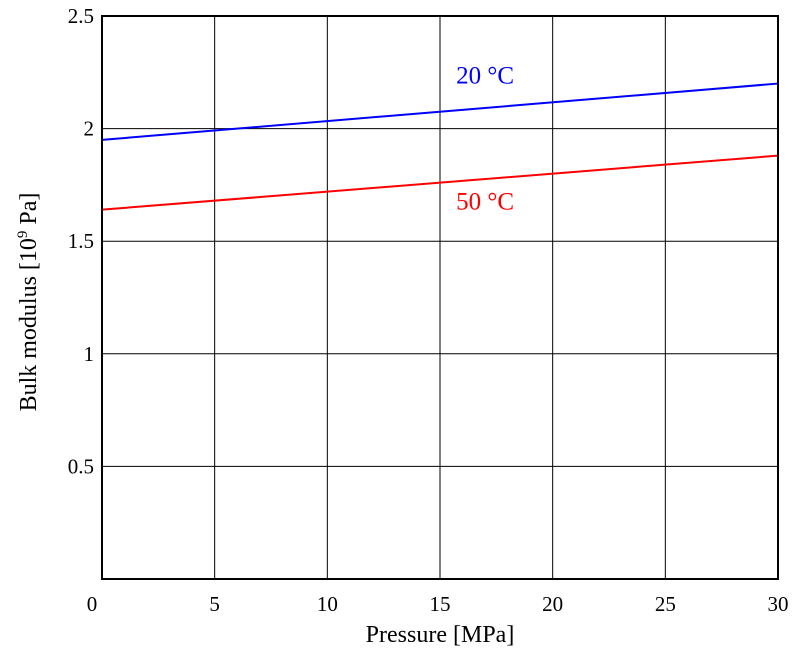 The image size is (792, 650). What do you see at coordinates (89, 354) in the screenshot?
I see `y-tick-label: 1` at bounding box center [89, 354].